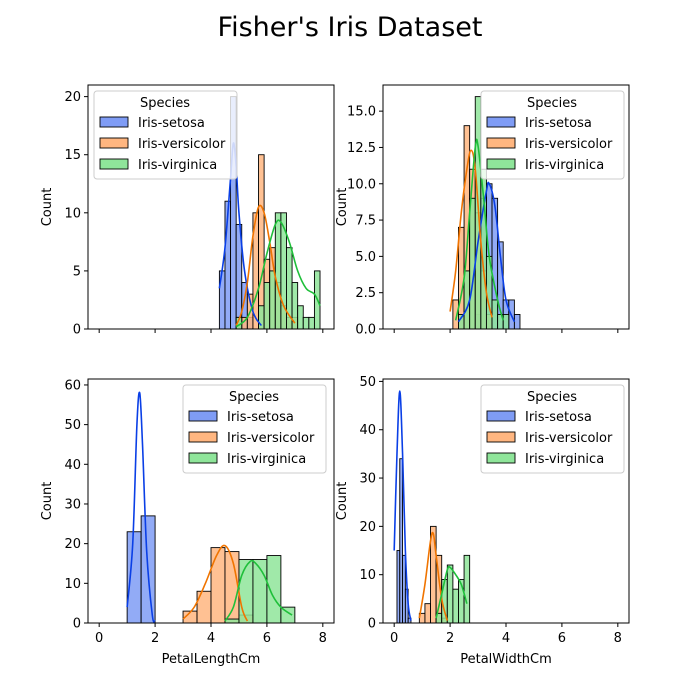  What do you see at coordinates (211, 659) in the screenshot?
I see `x-axis-label: PetalLengthCm` at bounding box center [211, 659].